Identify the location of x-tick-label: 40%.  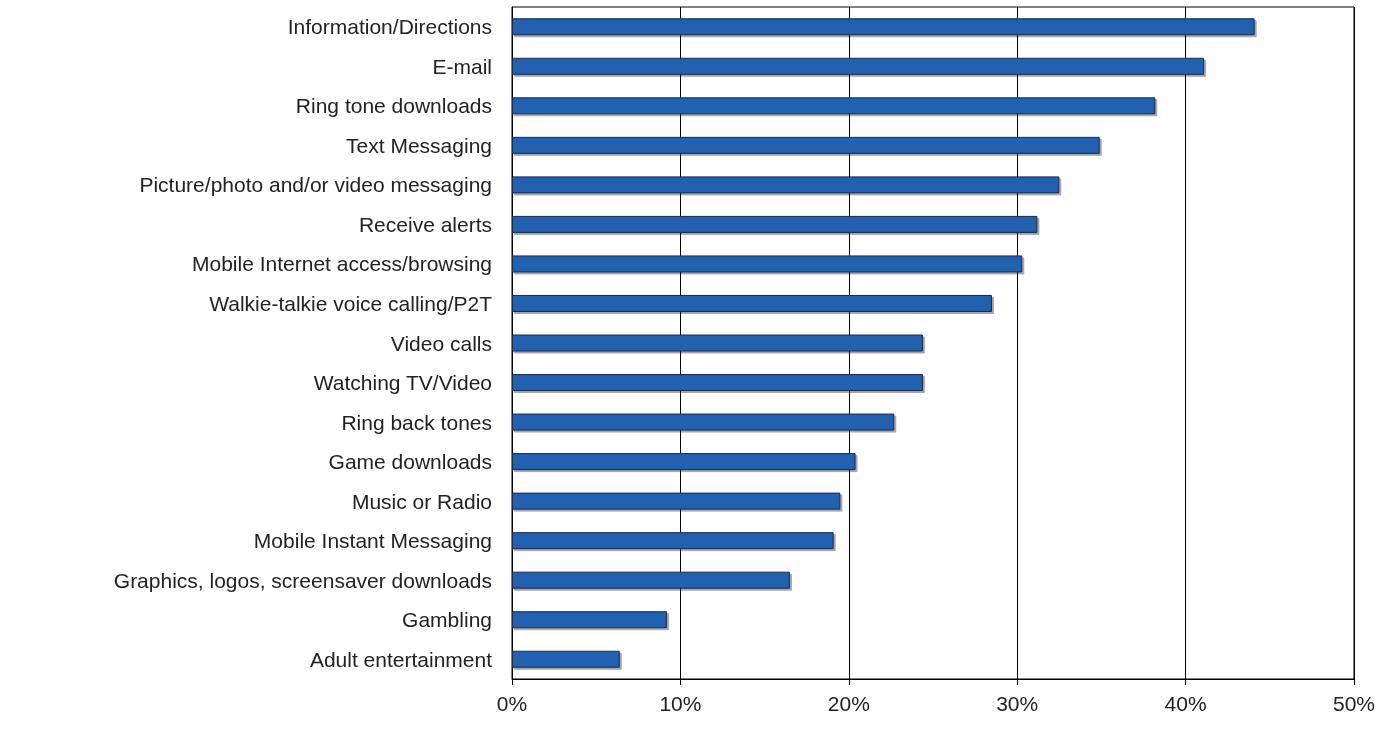
(1185, 703).